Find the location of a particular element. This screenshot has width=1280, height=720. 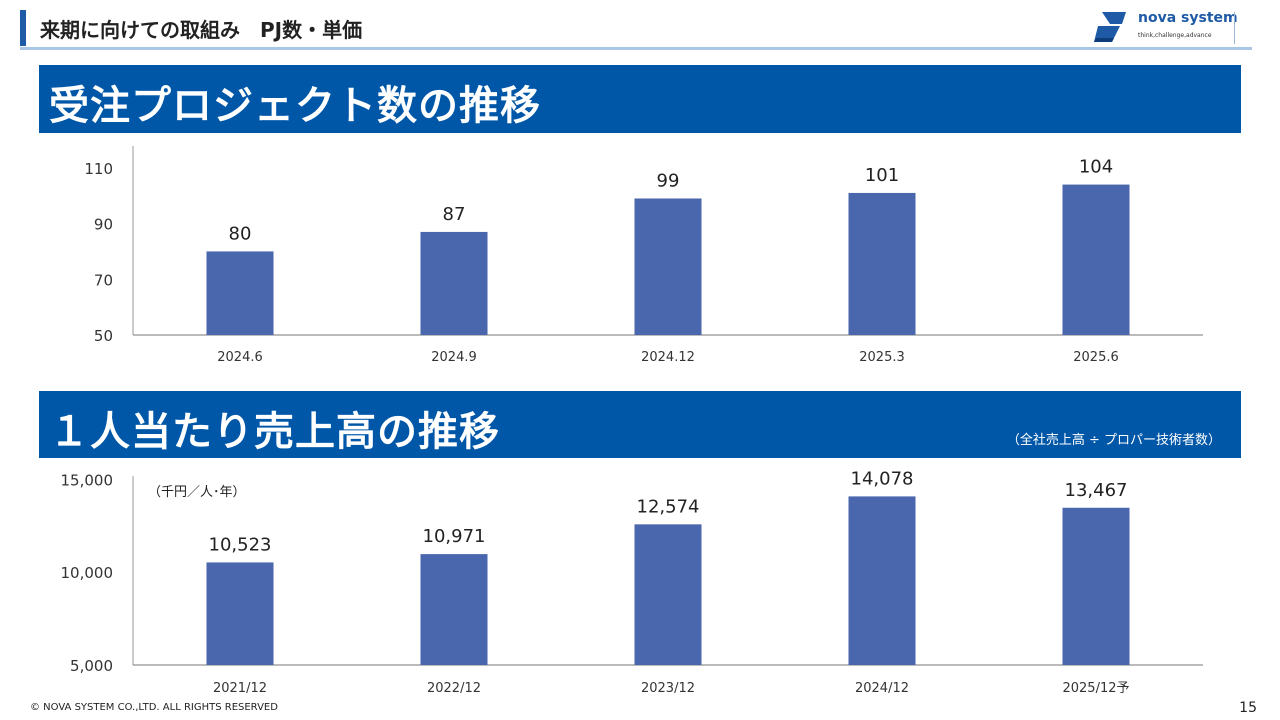

header-divider is located at coordinates (636, 48).